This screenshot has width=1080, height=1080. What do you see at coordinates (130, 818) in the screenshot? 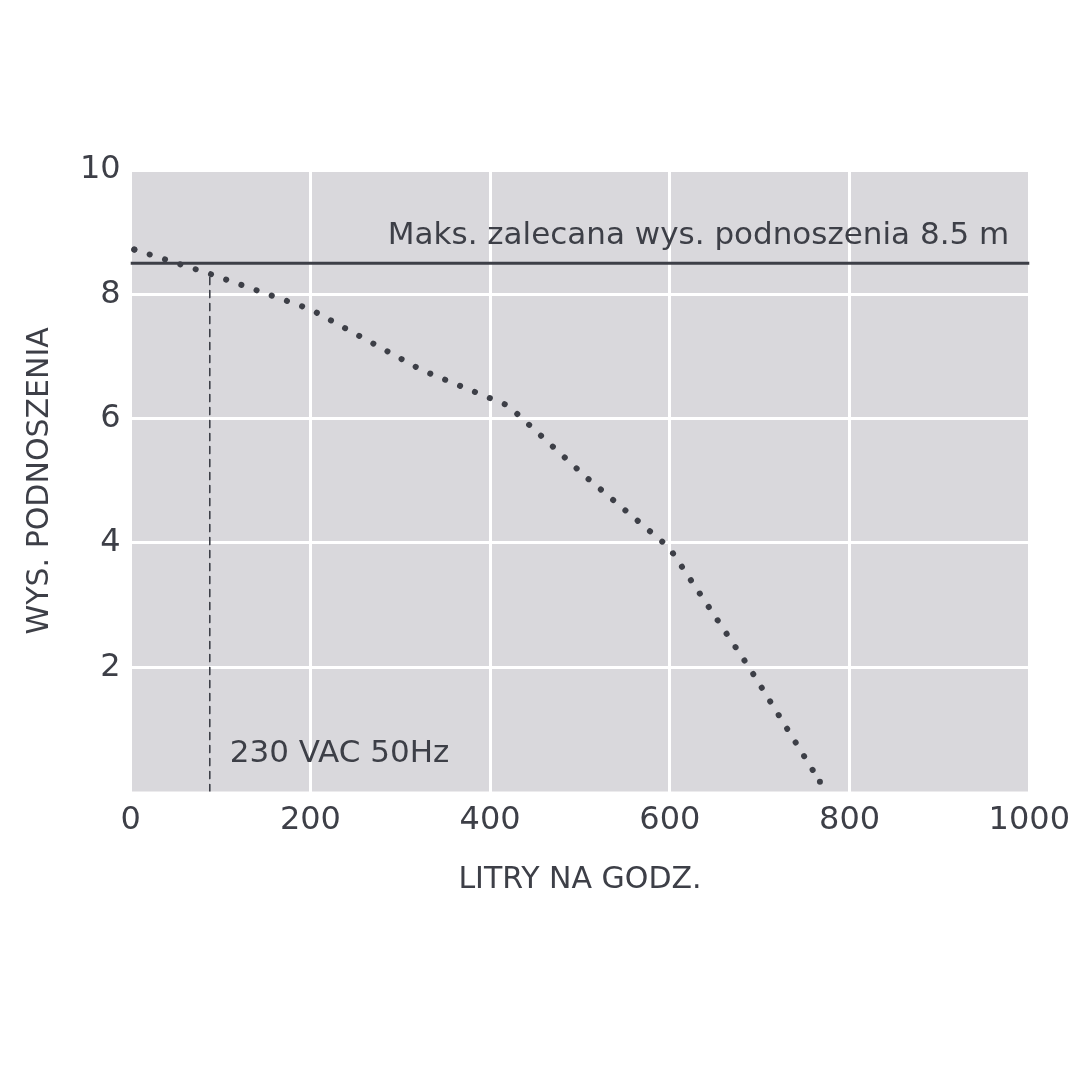
I see `x-tick-label: 0` at bounding box center [130, 818].